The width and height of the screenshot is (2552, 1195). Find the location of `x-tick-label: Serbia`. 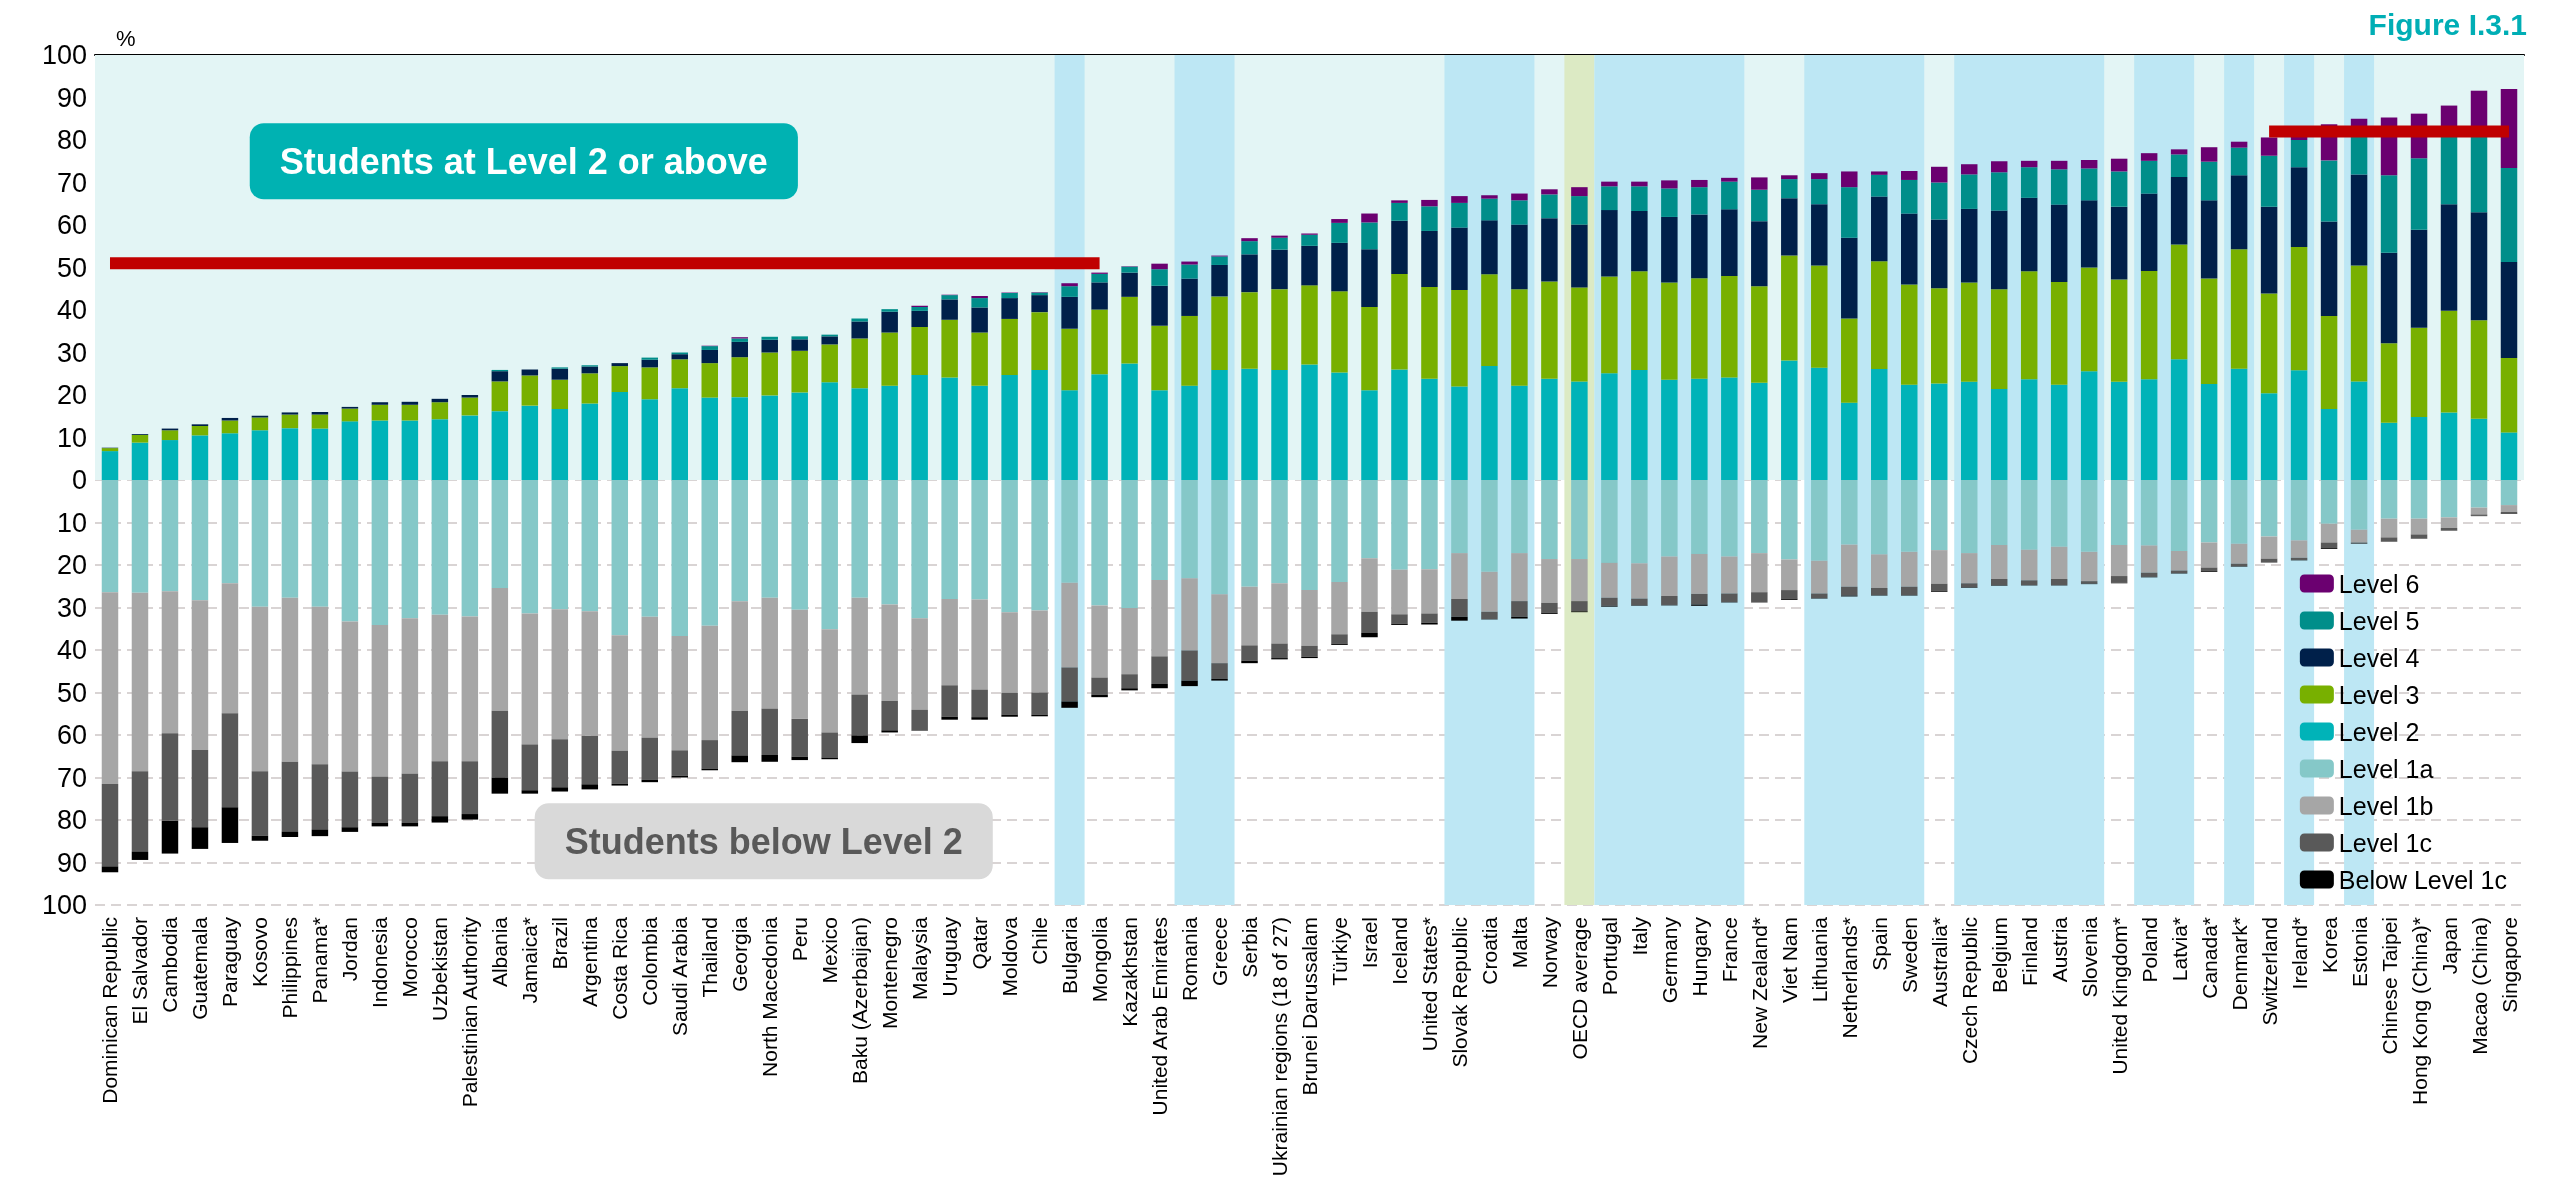

x-tick-label: Serbia is located at coordinates (1250, 947).